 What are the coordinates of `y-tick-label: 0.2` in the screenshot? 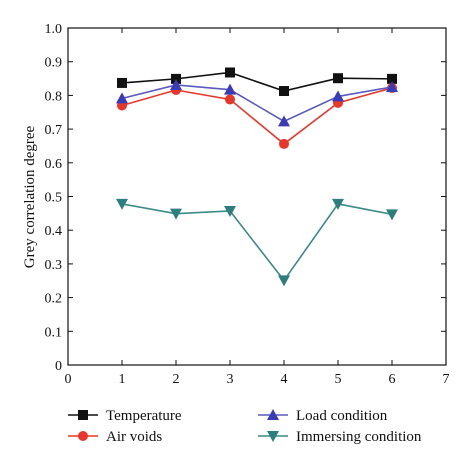 It's located at (54, 299).